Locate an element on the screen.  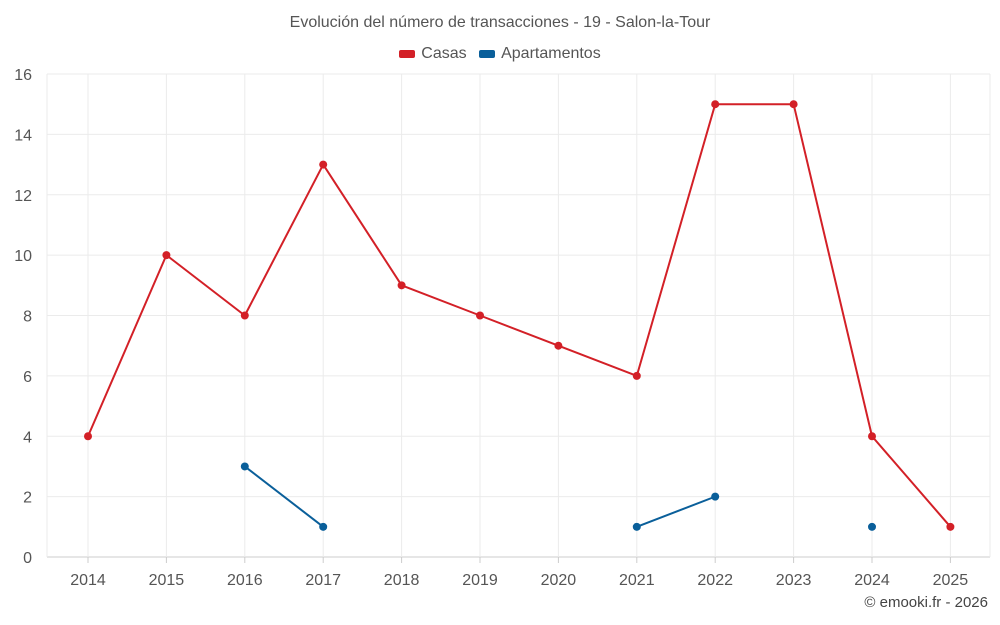
y-tick-label: 10 is located at coordinates (23, 256).